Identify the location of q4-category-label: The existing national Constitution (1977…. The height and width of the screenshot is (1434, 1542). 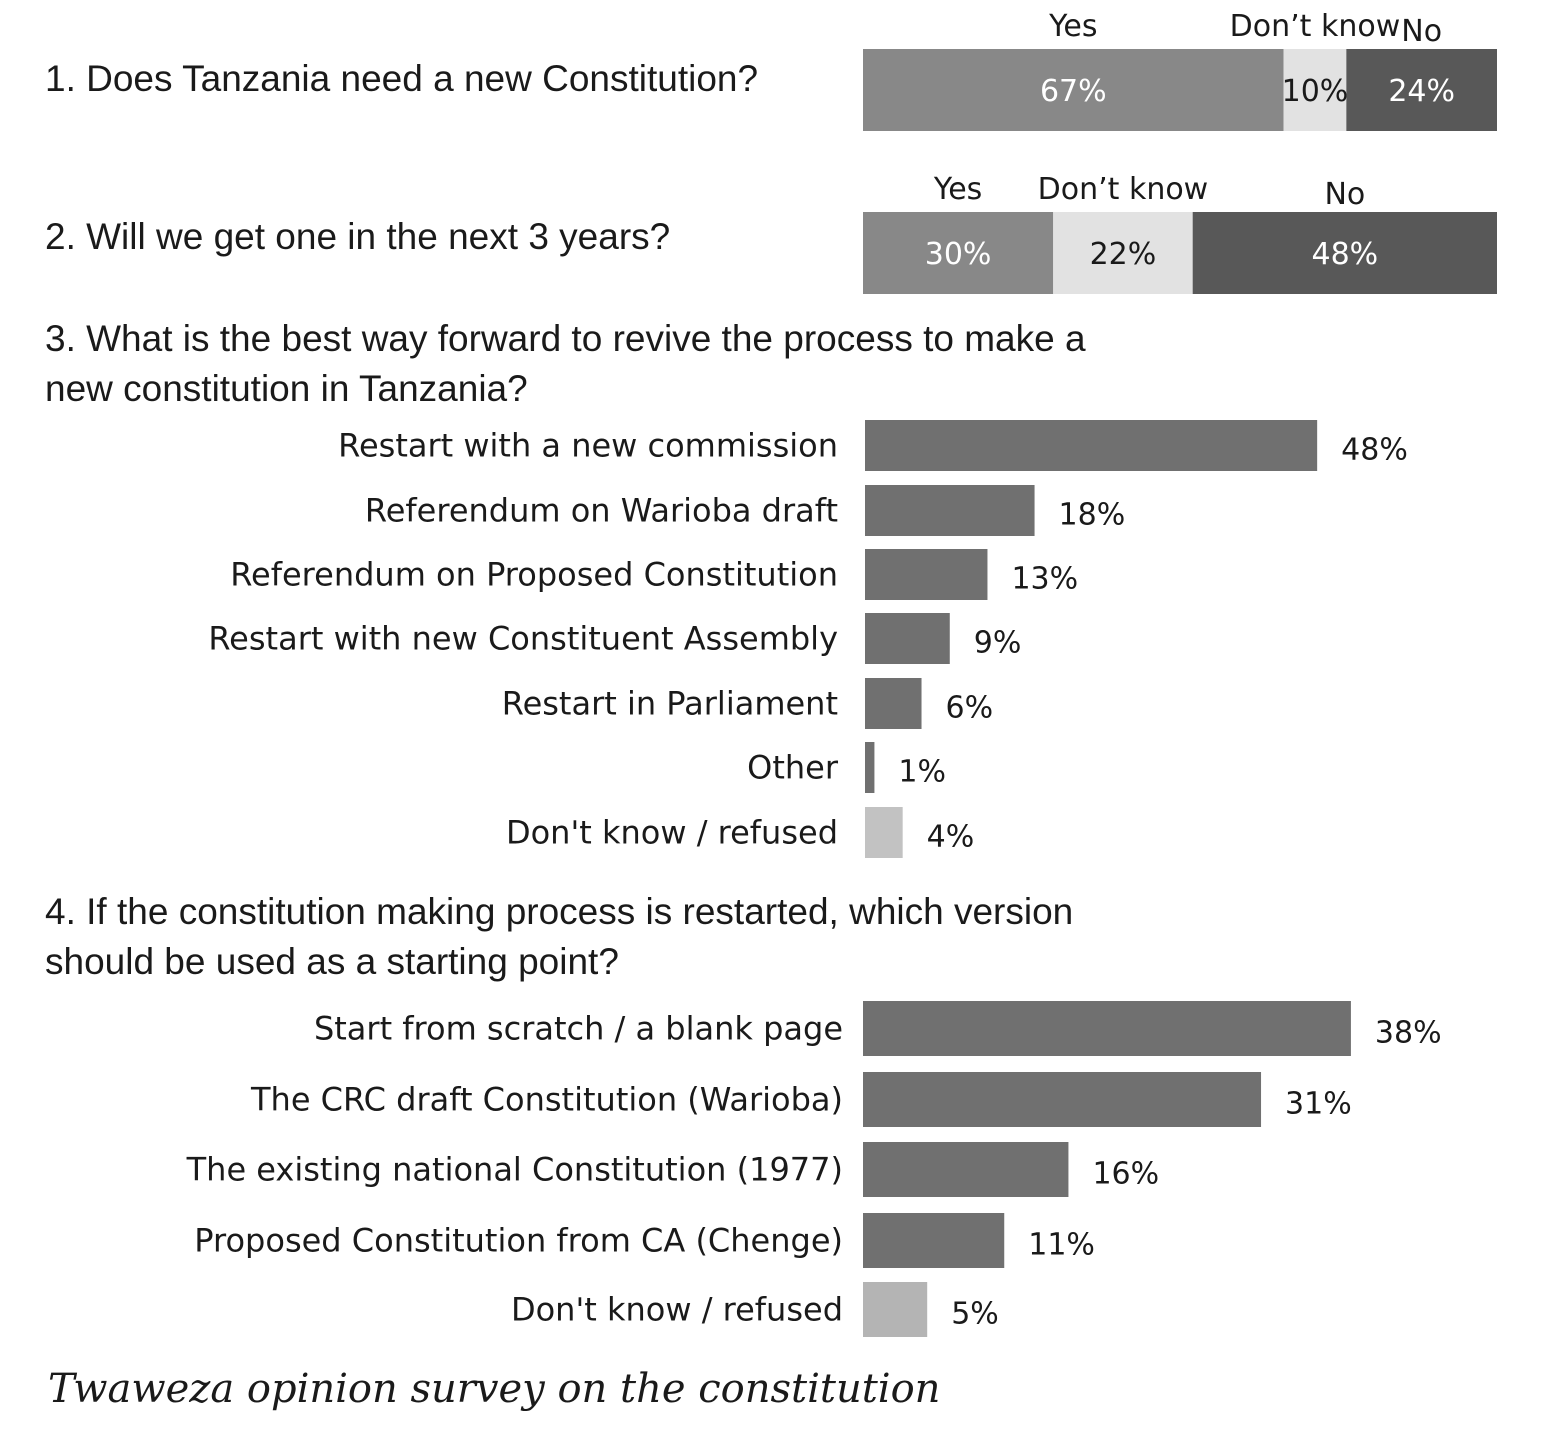
(514, 1170).